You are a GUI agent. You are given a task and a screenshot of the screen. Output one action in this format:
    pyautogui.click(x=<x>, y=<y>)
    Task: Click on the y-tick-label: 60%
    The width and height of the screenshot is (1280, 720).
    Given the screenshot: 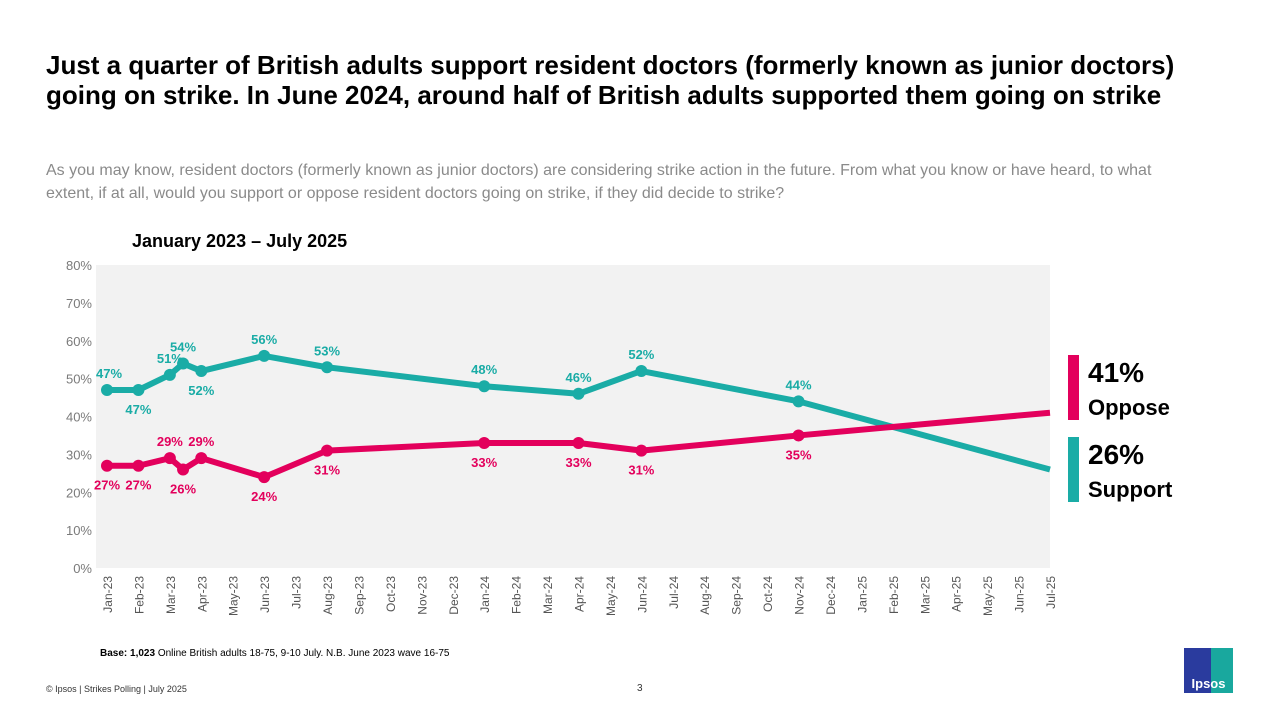 What is the action you would take?
    pyautogui.click(x=79, y=341)
    